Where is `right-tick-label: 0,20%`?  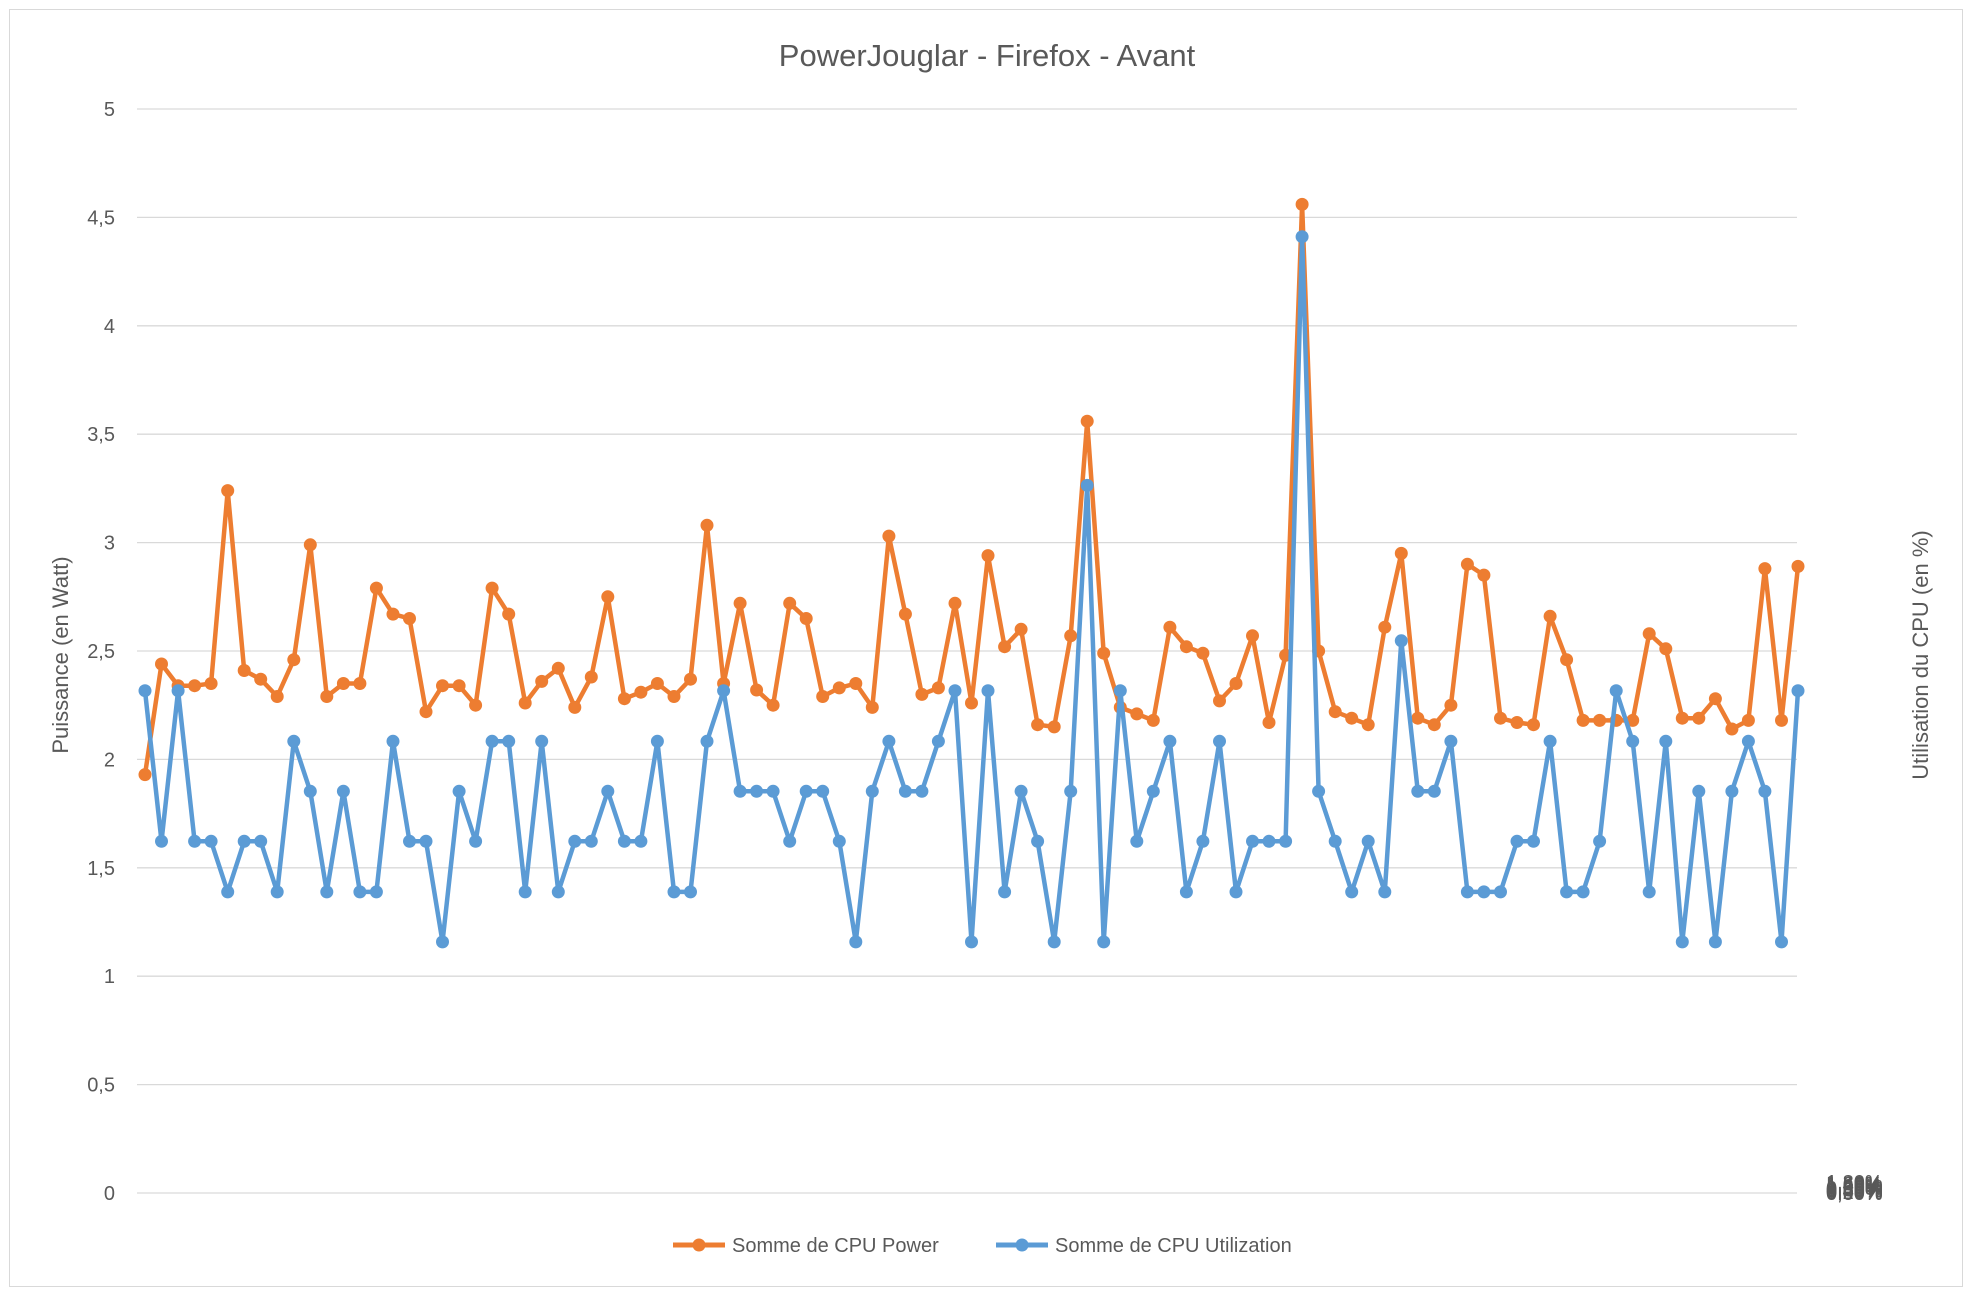
right-tick-label: 0,20% is located at coordinates (1854, 1193).